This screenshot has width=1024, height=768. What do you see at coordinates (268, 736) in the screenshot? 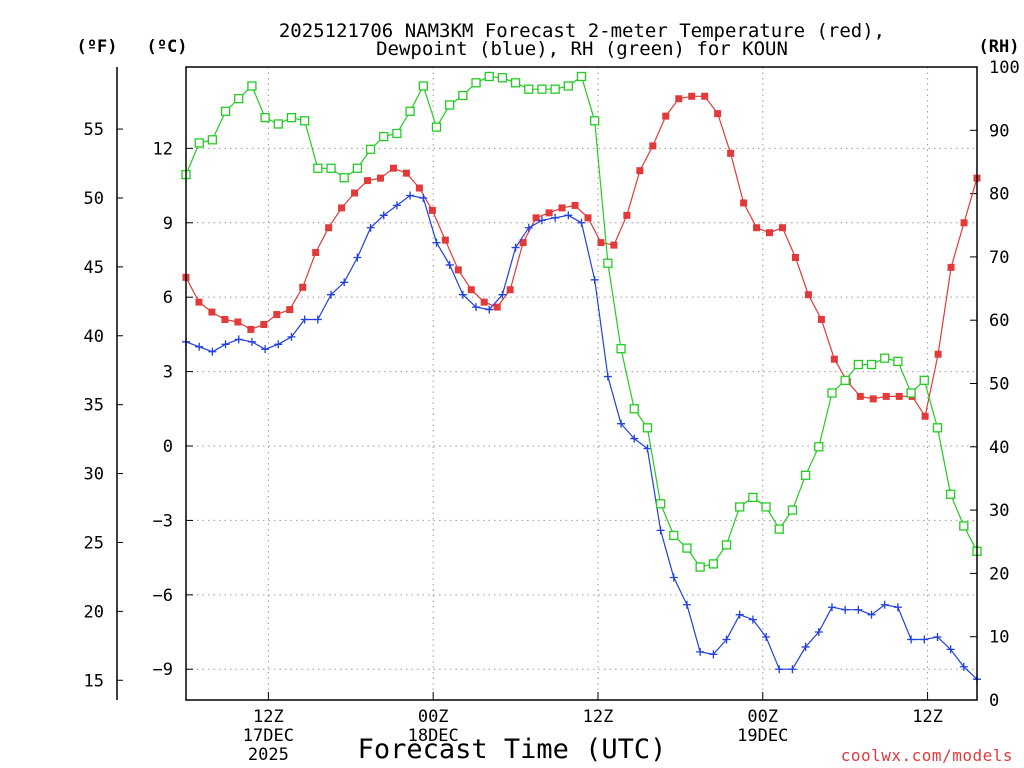
I see `date-tick-label: 17DEC` at bounding box center [268, 736].